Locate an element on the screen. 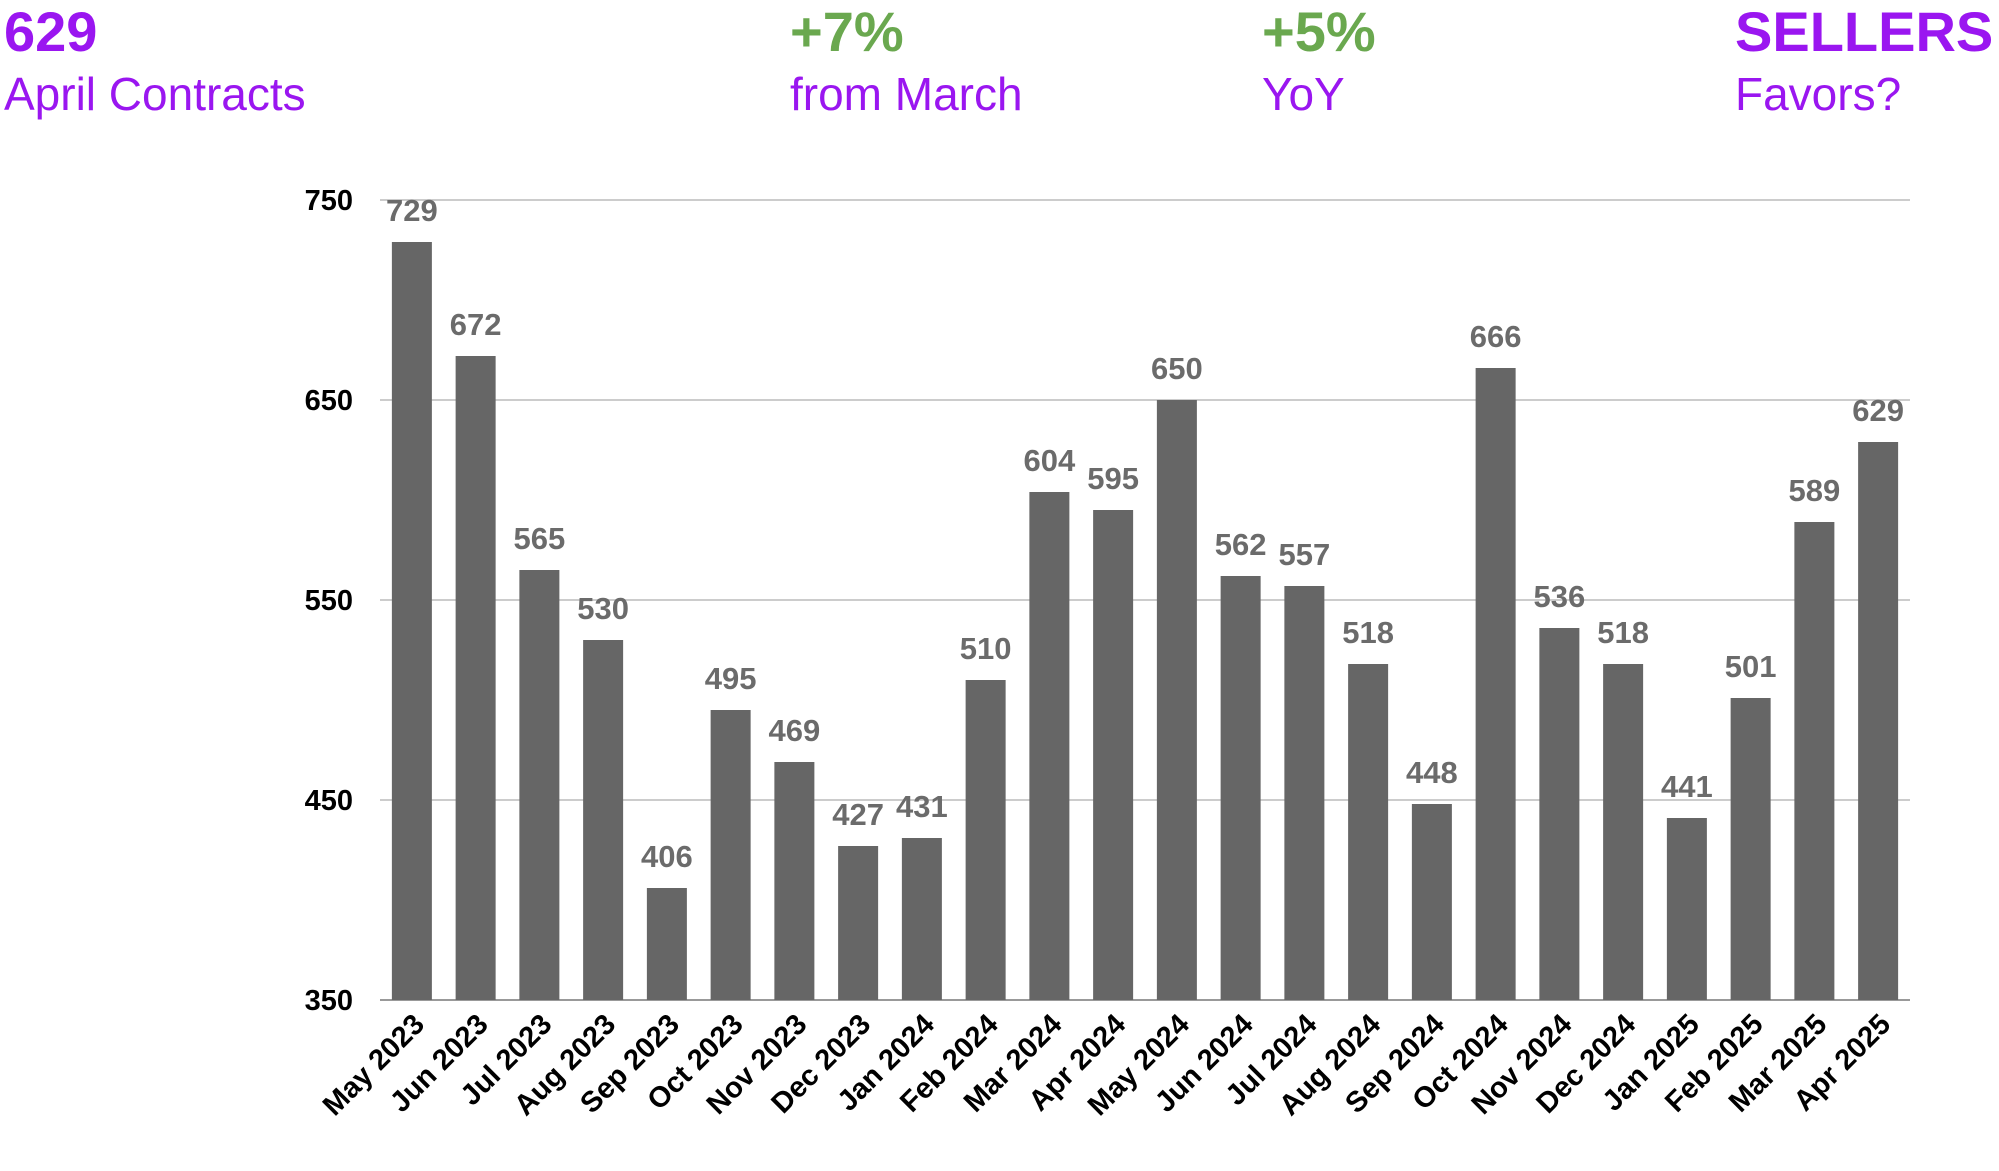  kpi-value: +7% is located at coordinates (847, 31).